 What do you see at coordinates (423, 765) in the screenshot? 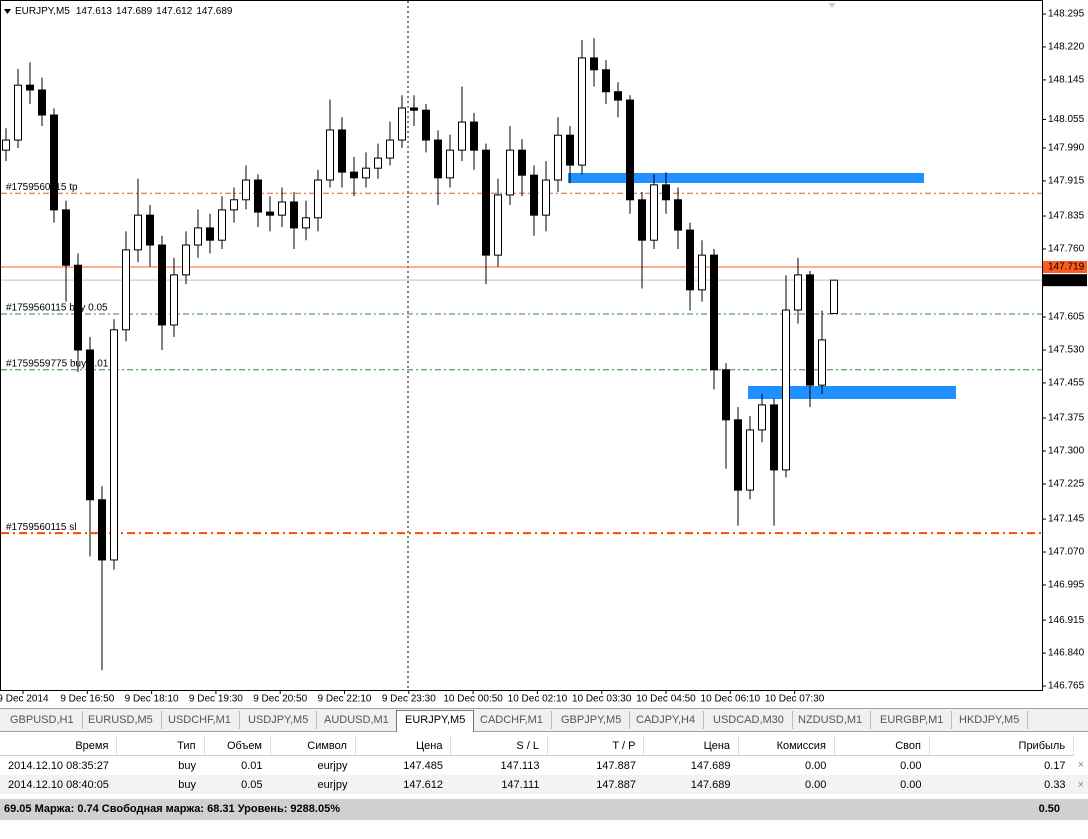
I see `cell: 147.485` at bounding box center [423, 765].